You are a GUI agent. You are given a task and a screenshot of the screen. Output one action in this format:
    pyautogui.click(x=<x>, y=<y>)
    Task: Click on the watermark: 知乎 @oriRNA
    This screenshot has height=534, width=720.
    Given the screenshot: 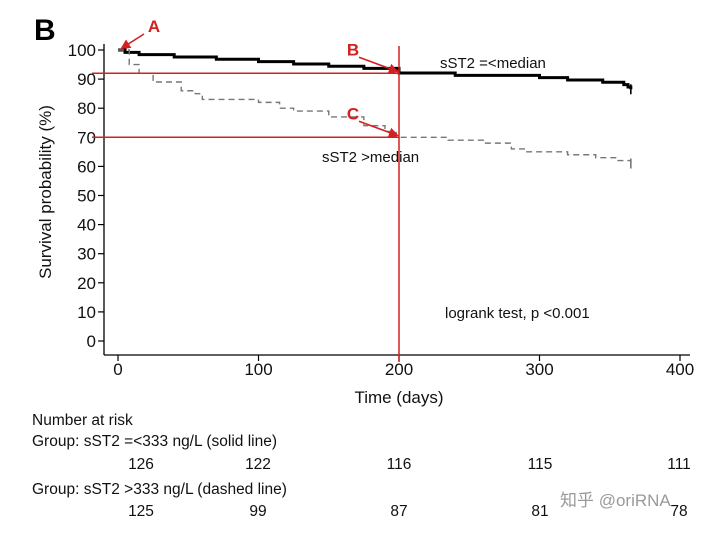 What is the action you would take?
    pyautogui.click(x=615, y=500)
    